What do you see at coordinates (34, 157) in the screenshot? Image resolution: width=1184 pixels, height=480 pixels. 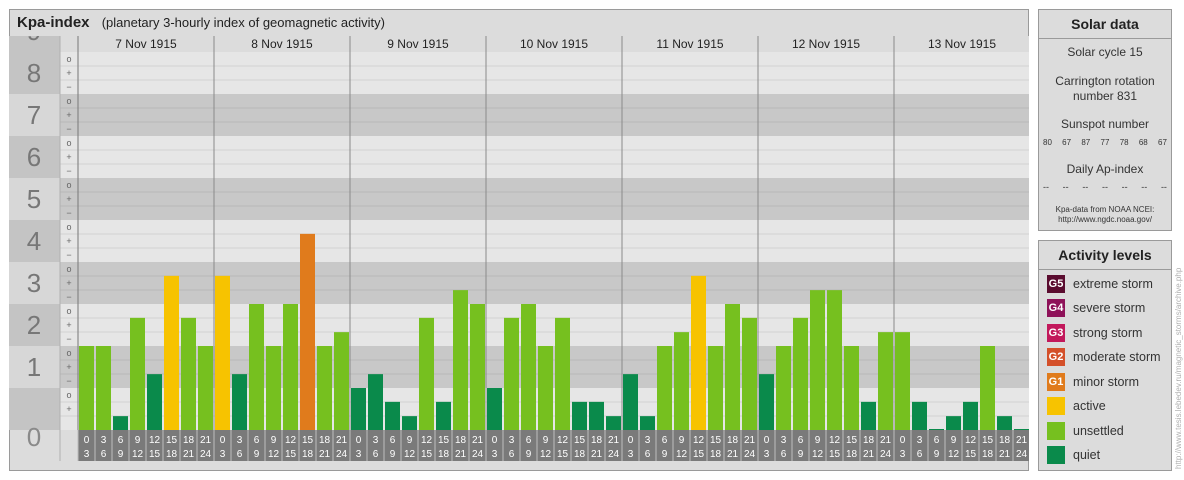 I see `y-tick-label: 6` at bounding box center [34, 157].